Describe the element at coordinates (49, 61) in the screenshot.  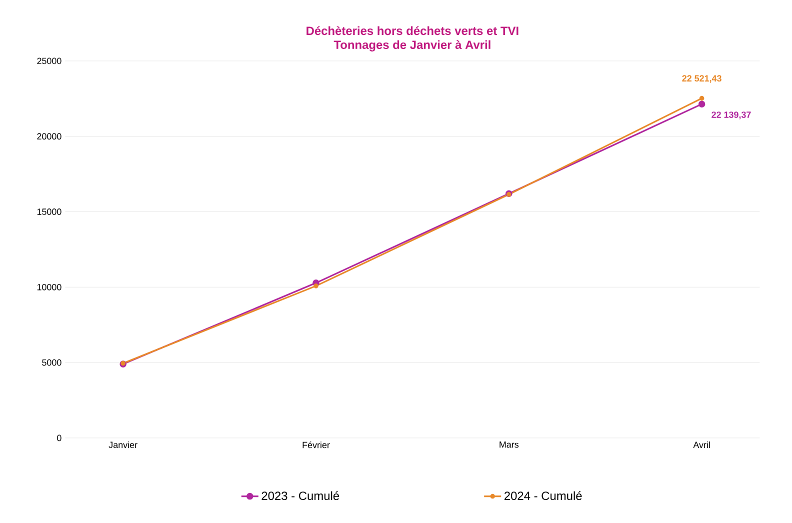
I see `y-tick-label: 25000` at that location.